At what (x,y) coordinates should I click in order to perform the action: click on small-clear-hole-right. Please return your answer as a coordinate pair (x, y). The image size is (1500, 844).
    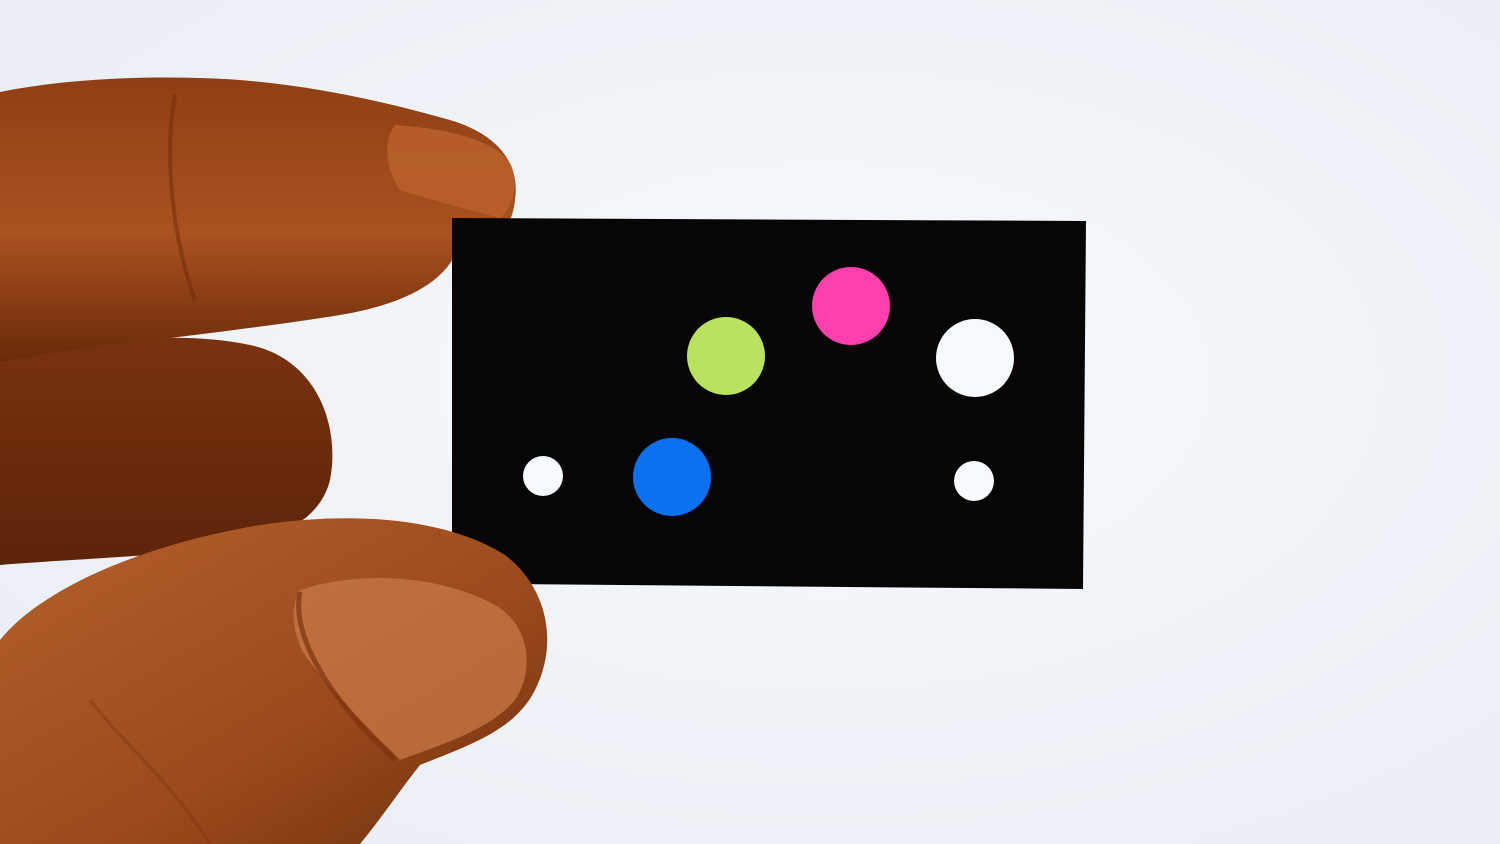
    Looking at the image, I should click on (974, 481).